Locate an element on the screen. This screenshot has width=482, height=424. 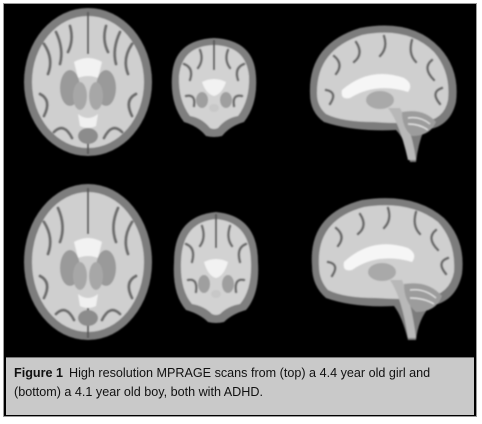
figure-label: Figure 1 is located at coordinates (38, 373).